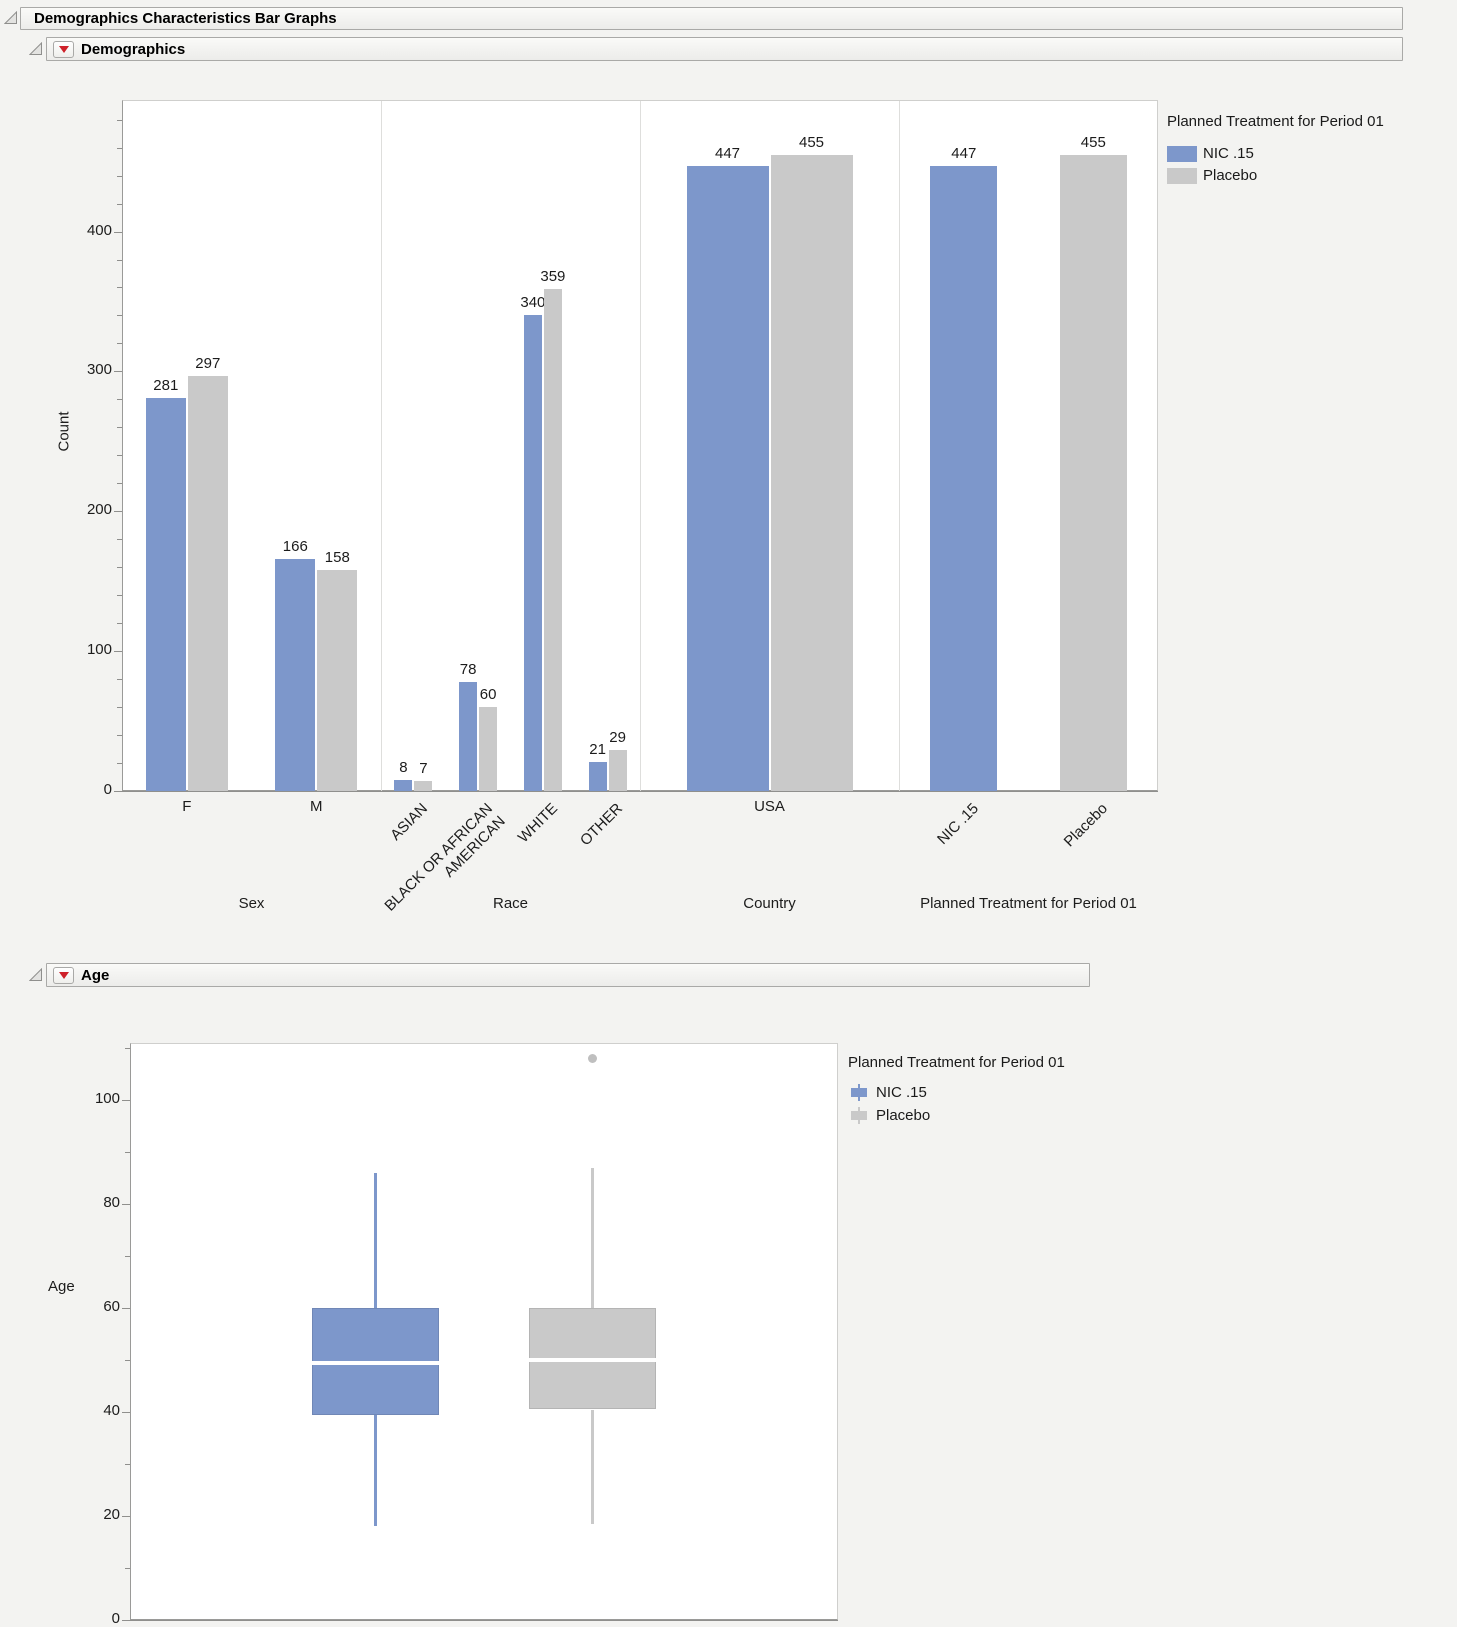 The width and height of the screenshot is (1457, 1627). I want to click on whisker-upper-placebo, so click(592, 1238).